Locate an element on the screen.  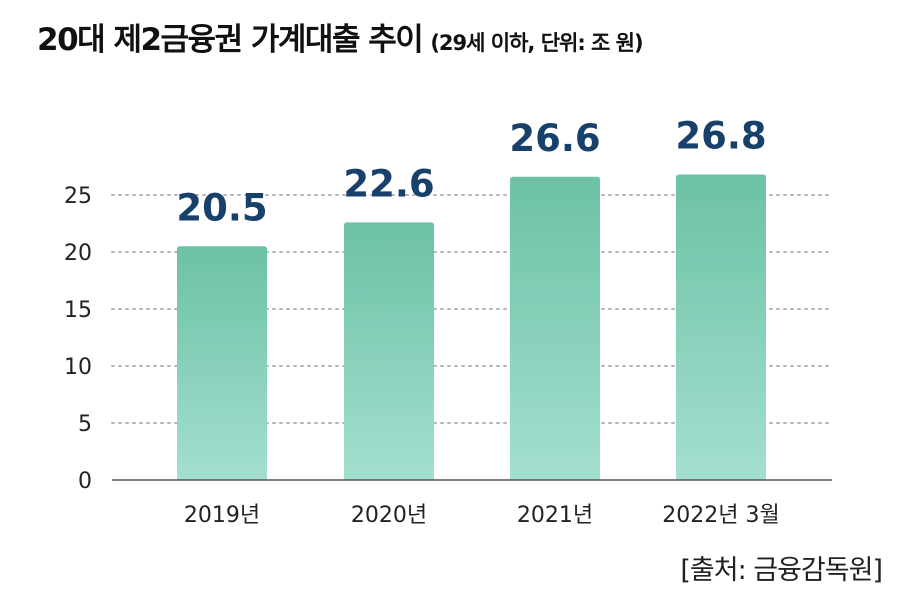
value-labels: 20.5 22.6 26.6 26.8 is located at coordinates (471, 171).